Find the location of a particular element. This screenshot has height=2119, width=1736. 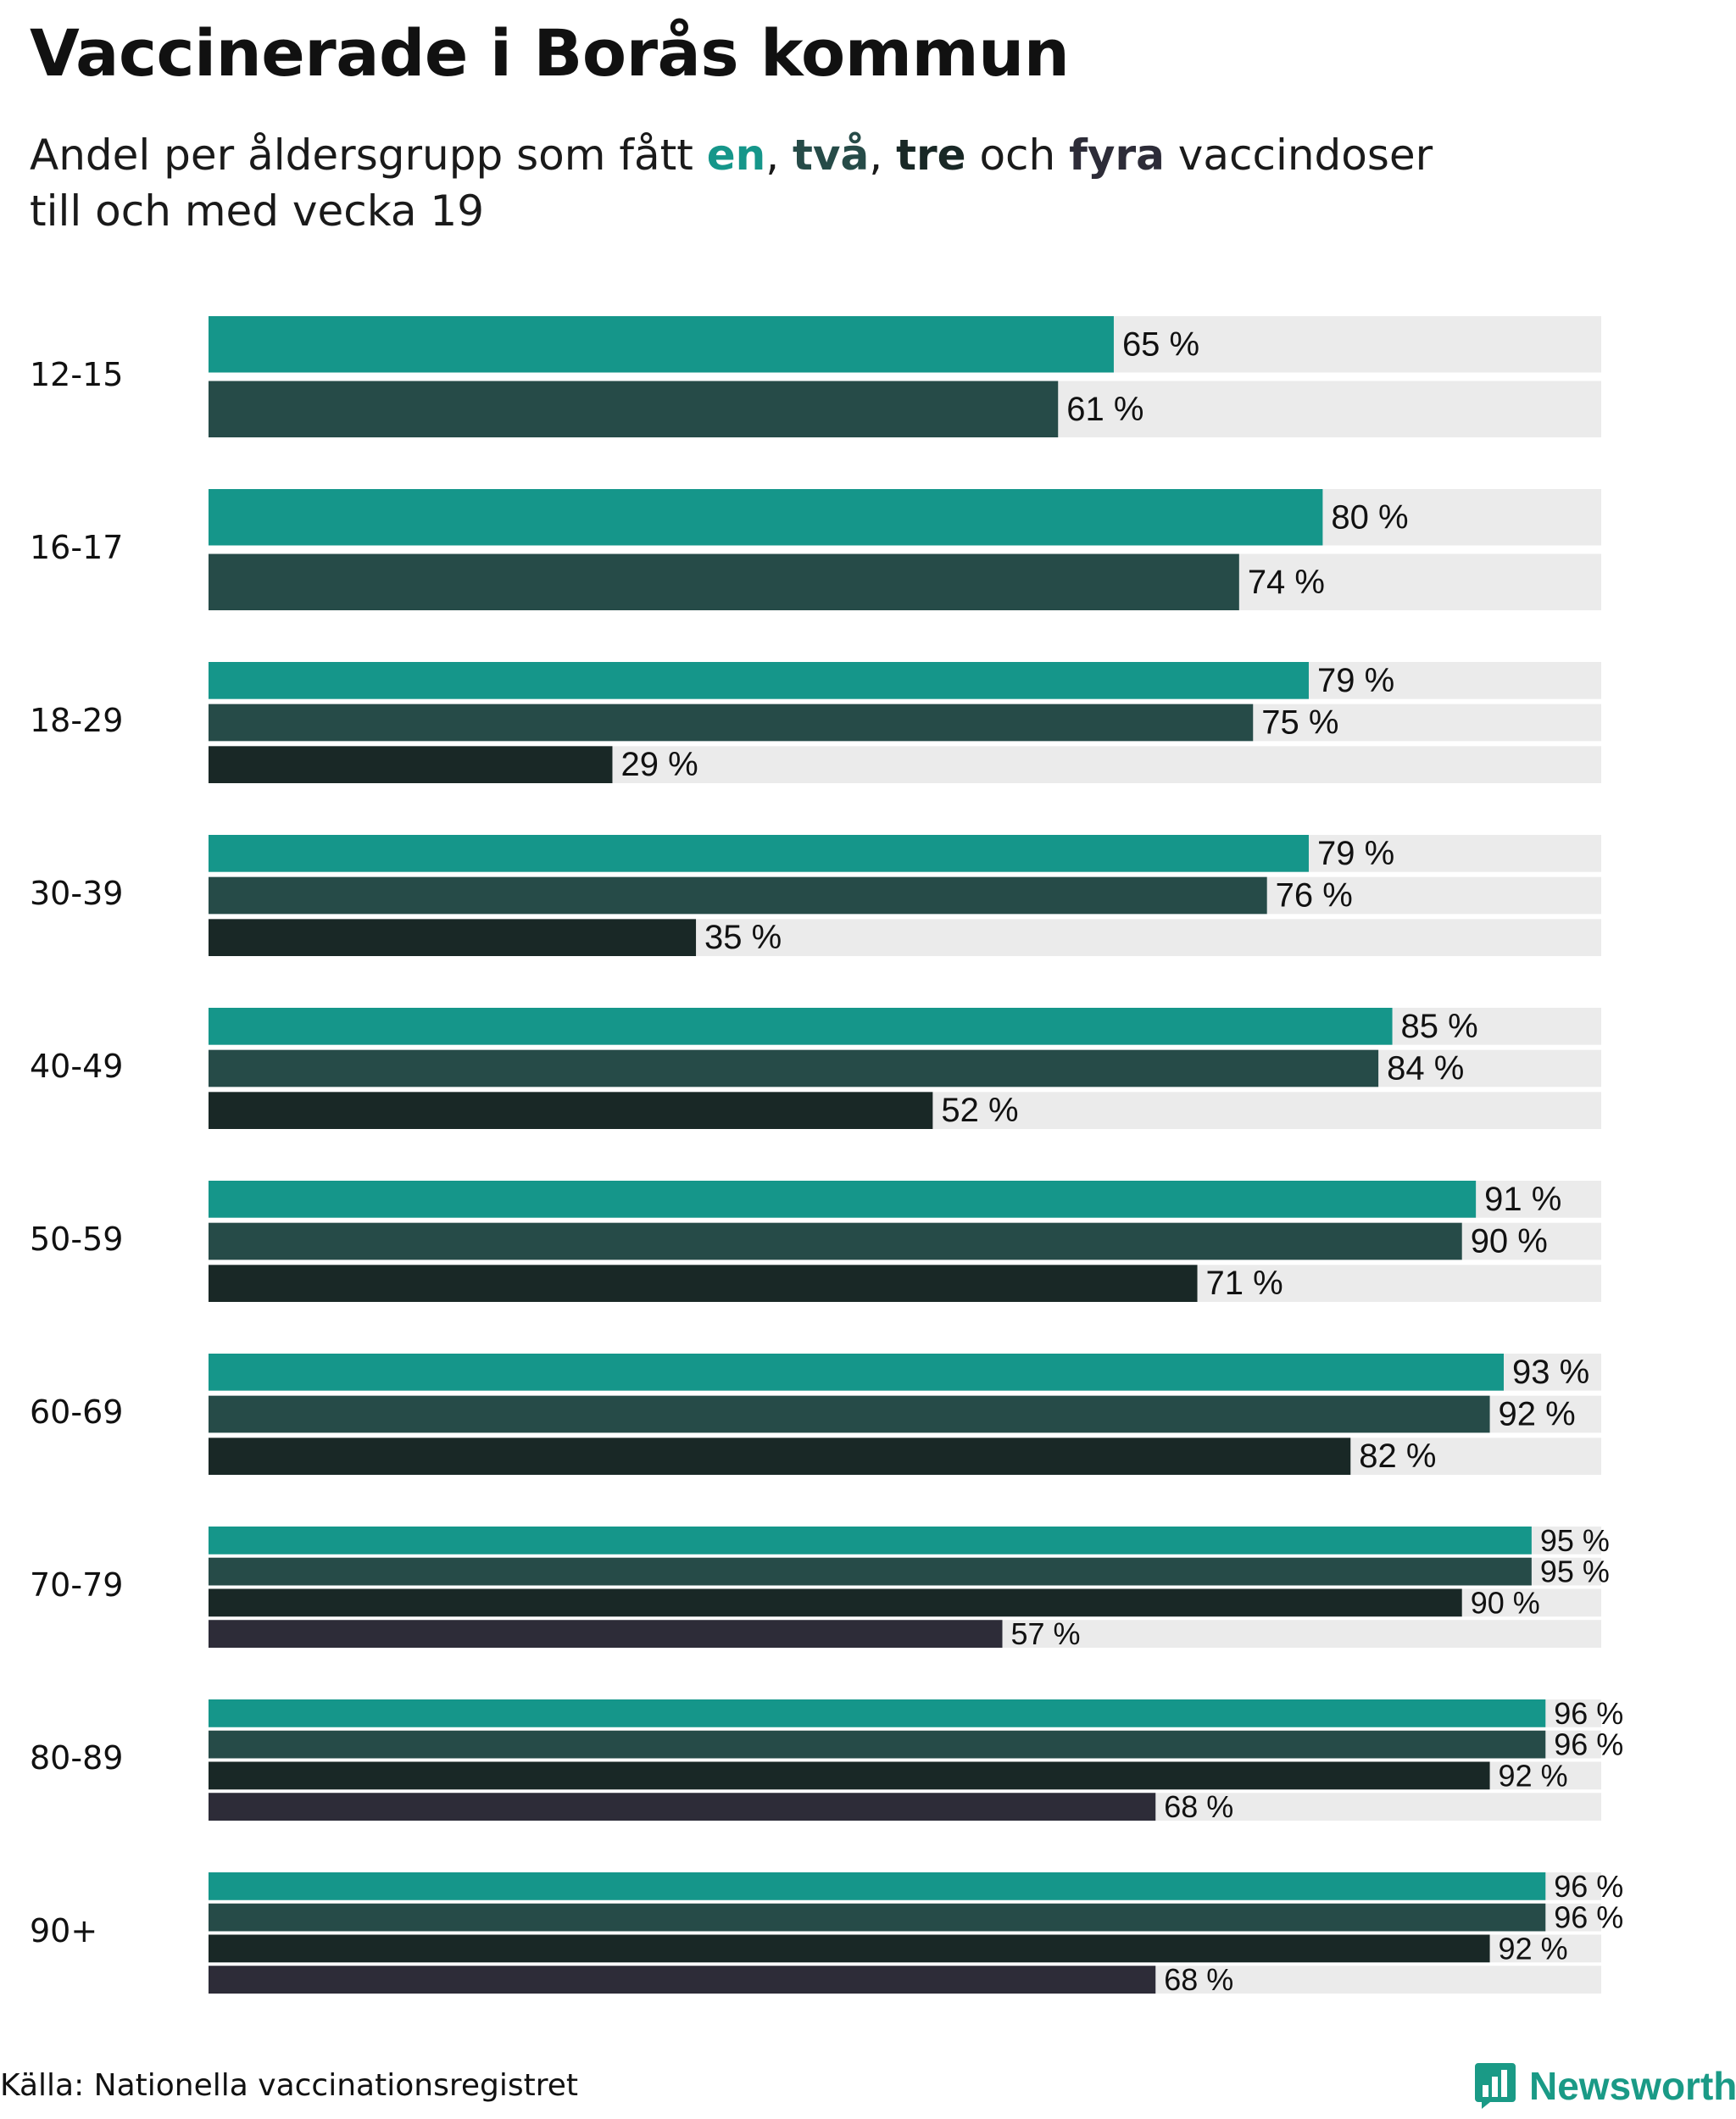

subtitle-dose-tre: tre is located at coordinates (931, 156).